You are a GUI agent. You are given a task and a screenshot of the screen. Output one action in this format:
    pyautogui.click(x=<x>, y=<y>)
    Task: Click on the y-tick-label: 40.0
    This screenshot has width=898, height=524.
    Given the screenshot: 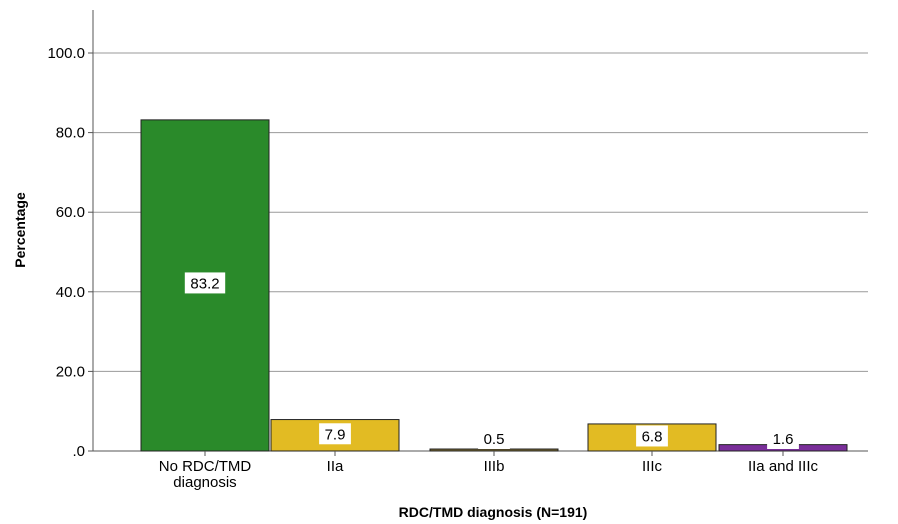 What is the action you would take?
    pyautogui.click(x=70, y=292)
    